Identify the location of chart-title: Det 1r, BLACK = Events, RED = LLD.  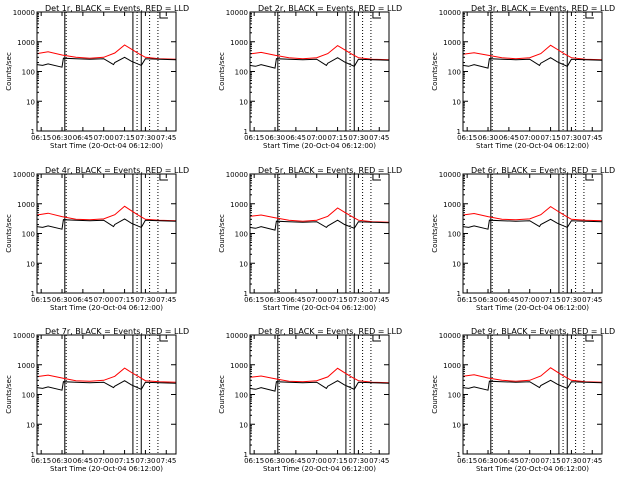
(117, 8).